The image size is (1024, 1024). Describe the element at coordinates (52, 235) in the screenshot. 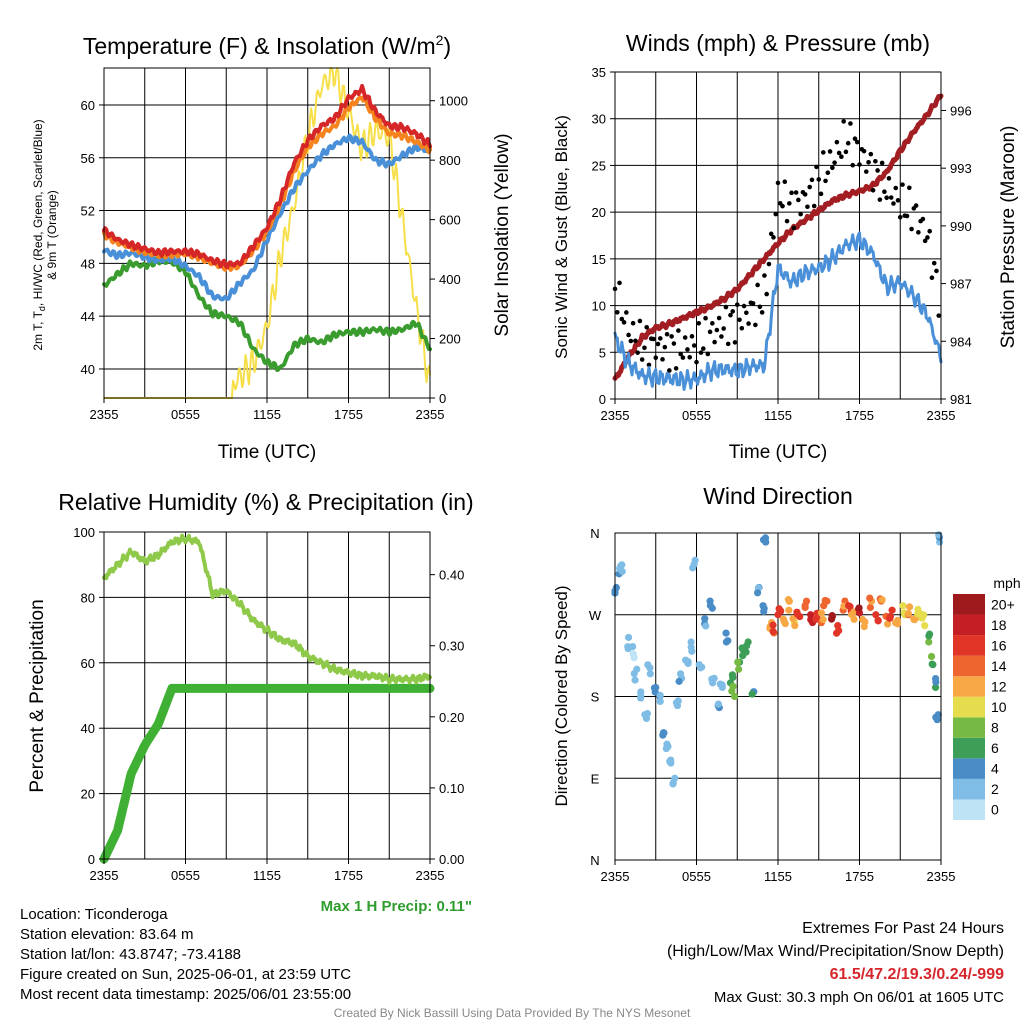

I see `svg-text: & 9m T (Orange)` at that location.